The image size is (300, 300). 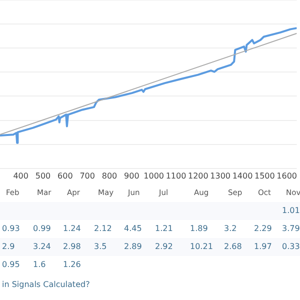 What do you see at coordinates (164, 228) in the screenshot?
I see `data-label: 1.21` at bounding box center [164, 228].